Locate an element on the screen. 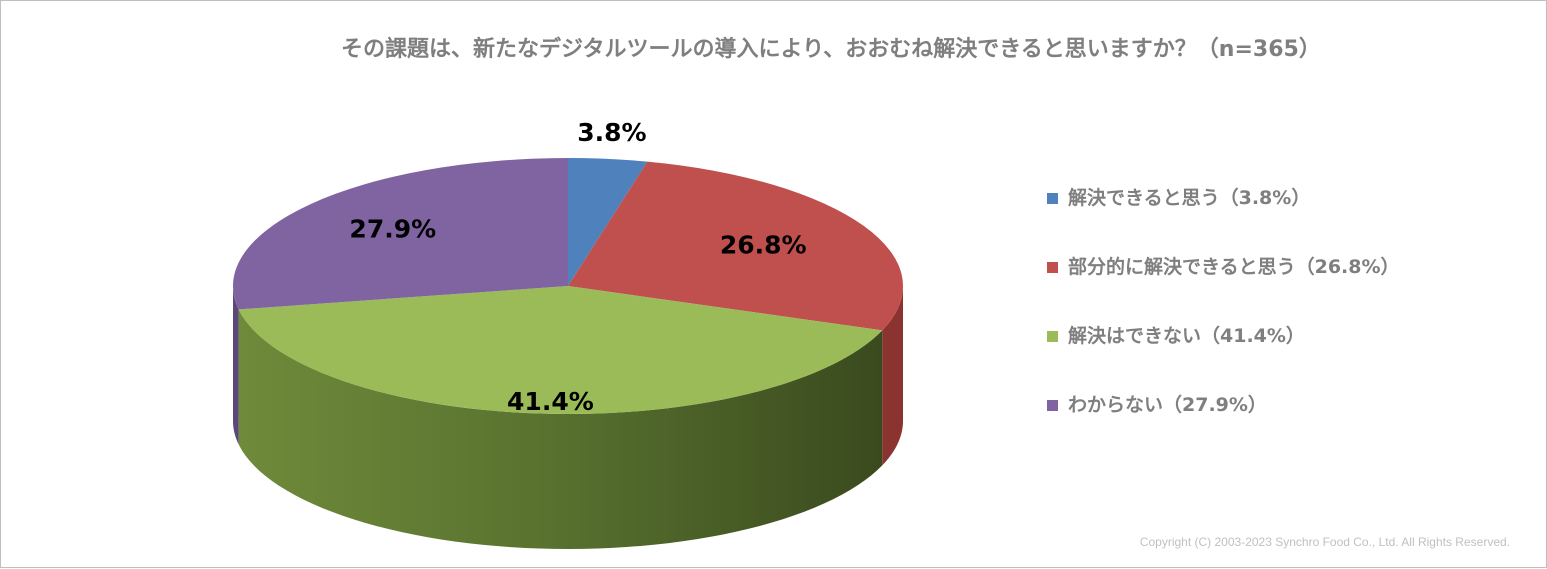 Image resolution: width=1547 pixels, height=569 pixels. legend-item: わからない（27.9%） is located at coordinates (1223, 425).